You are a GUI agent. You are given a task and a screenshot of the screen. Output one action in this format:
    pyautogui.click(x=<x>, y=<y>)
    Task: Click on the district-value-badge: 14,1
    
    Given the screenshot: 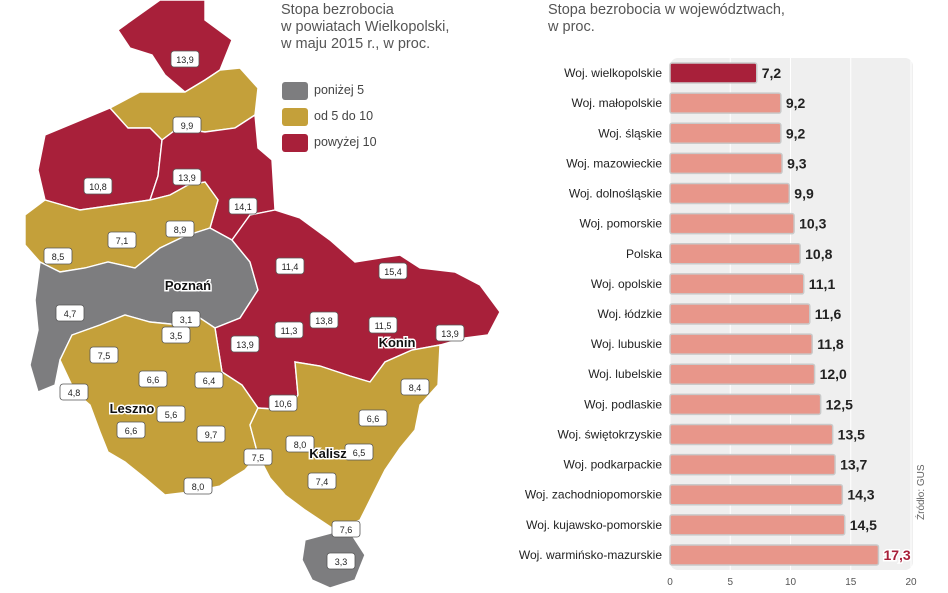 What is the action you would take?
    pyautogui.click(x=243, y=206)
    